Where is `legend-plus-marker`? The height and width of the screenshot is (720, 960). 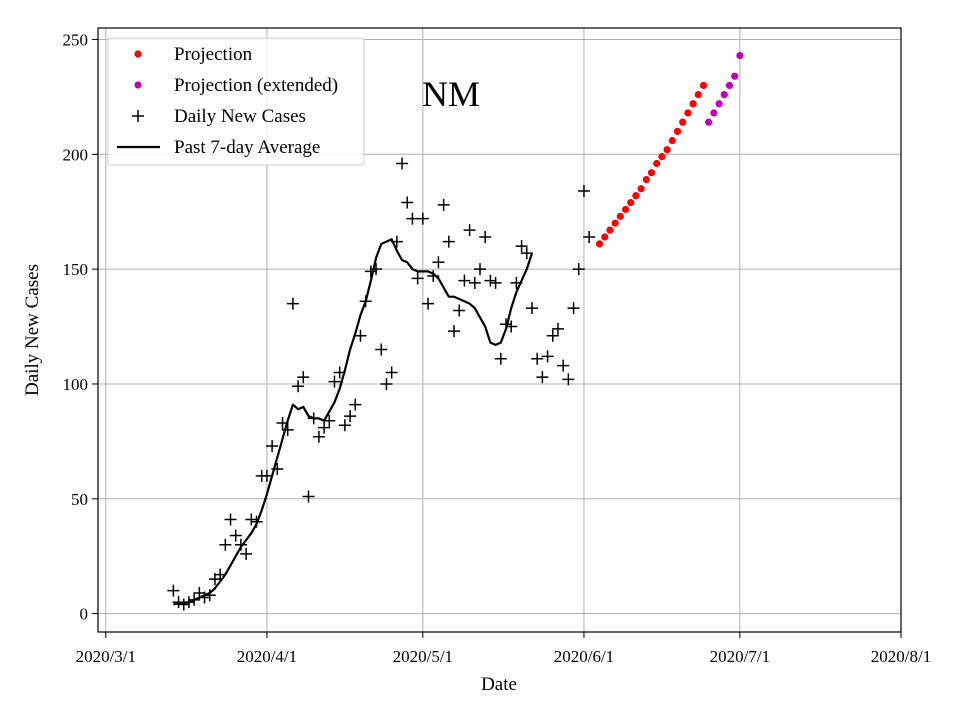 legend-plus-marker is located at coordinates (138, 116).